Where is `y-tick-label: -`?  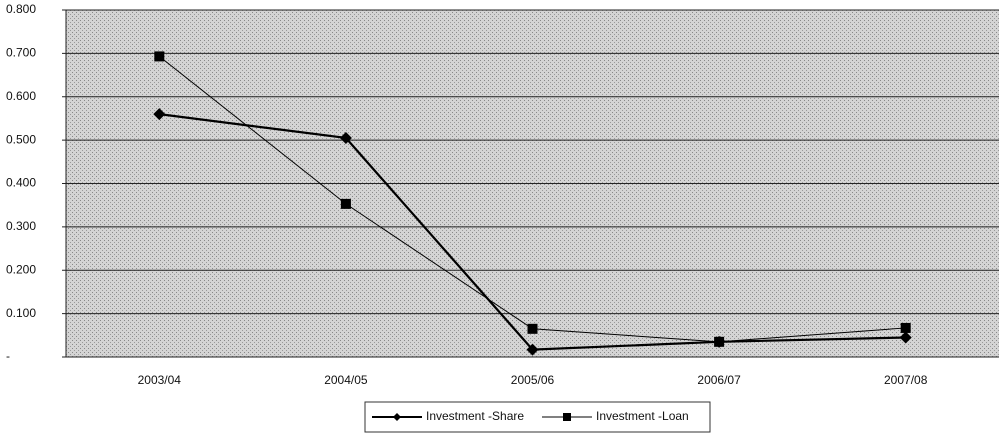
y-tick-label: - is located at coordinates (8, 356).